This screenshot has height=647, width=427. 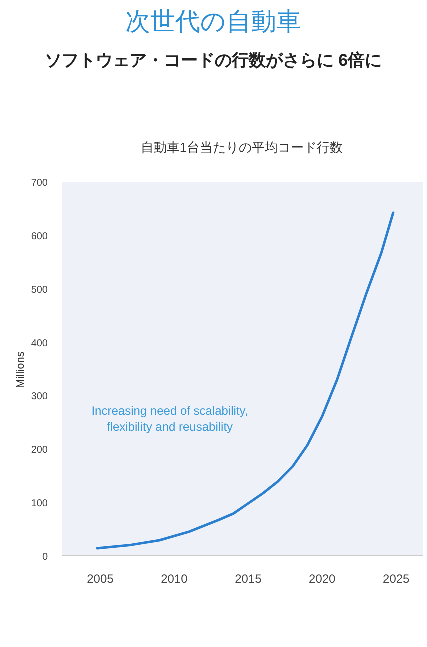 What do you see at coordinates (242, 147) in the screenshot?
I see `text: 自動車1台当たりの平均コード行数` at bounding box center [242, 147].